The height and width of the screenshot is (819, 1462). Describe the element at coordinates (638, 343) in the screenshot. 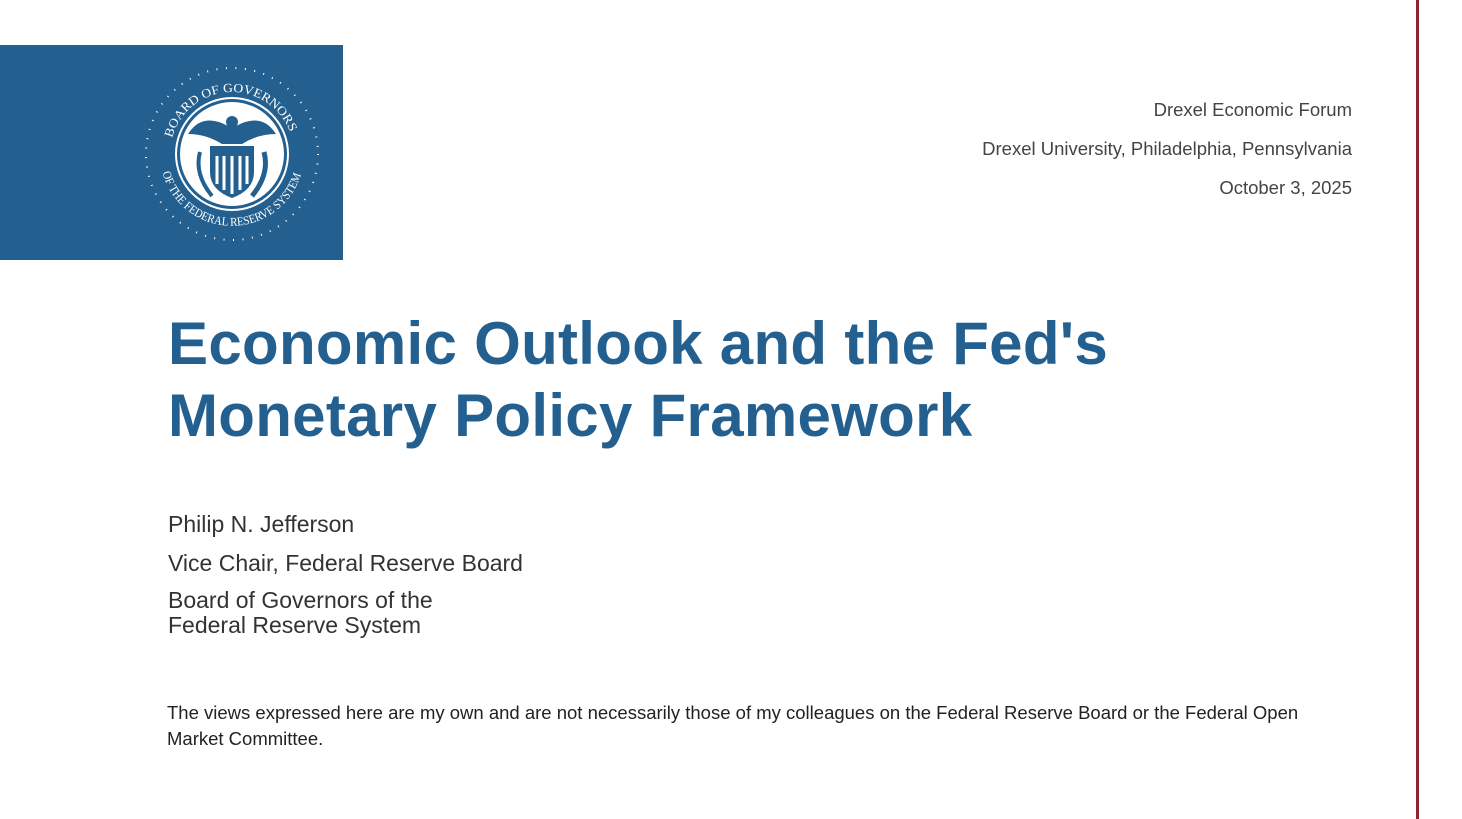

I see `title-line-1: Economic Outlook and the Fed's` at that location.